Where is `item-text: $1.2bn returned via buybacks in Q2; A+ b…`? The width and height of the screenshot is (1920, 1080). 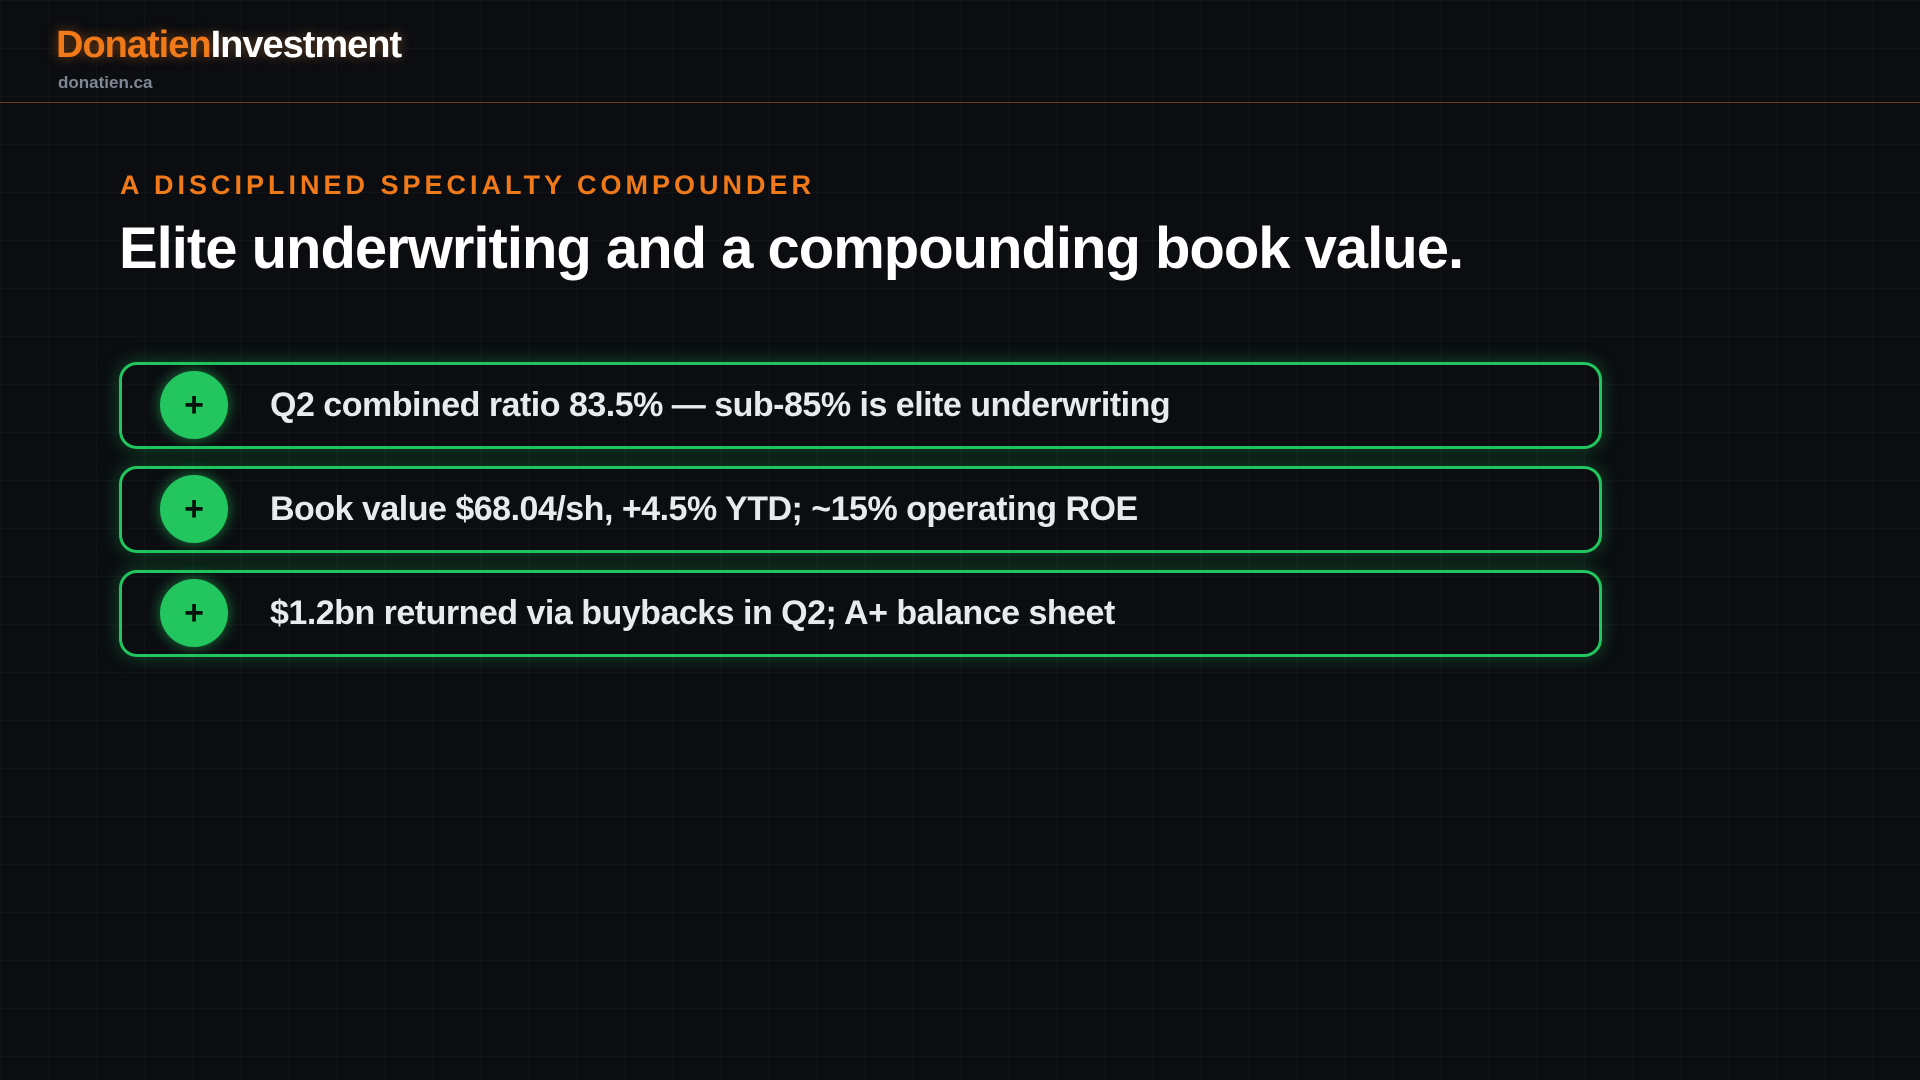 item-text: $1.2bn returned via buybacks in Q2; A+ b… is located at coordinates (692, 613).